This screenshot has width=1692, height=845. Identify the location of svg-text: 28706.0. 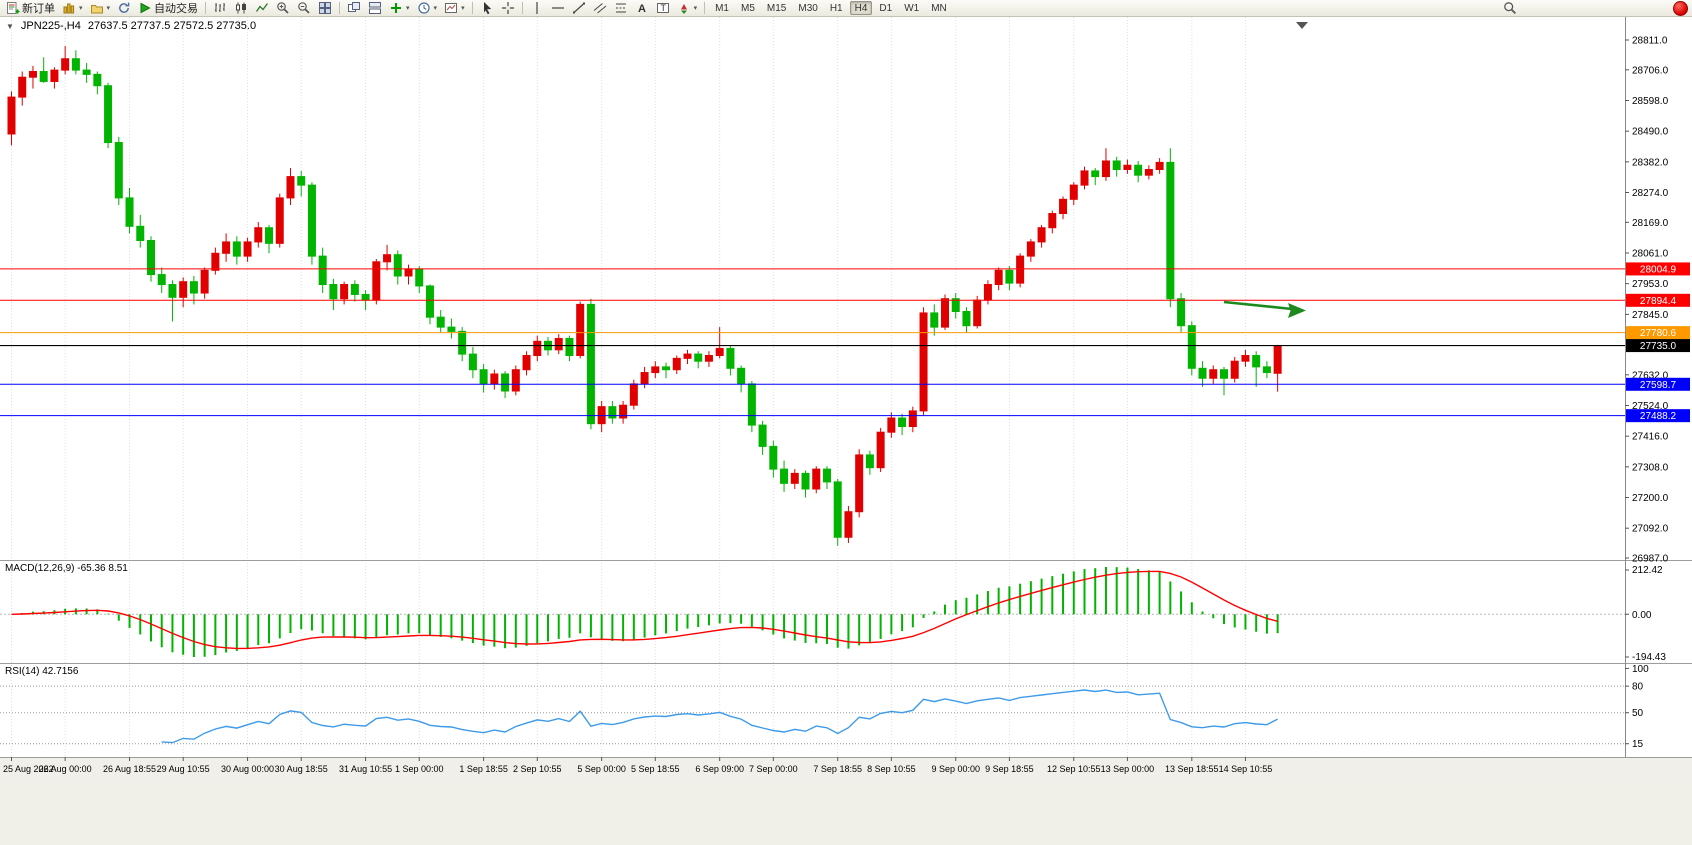
(1650, 70).